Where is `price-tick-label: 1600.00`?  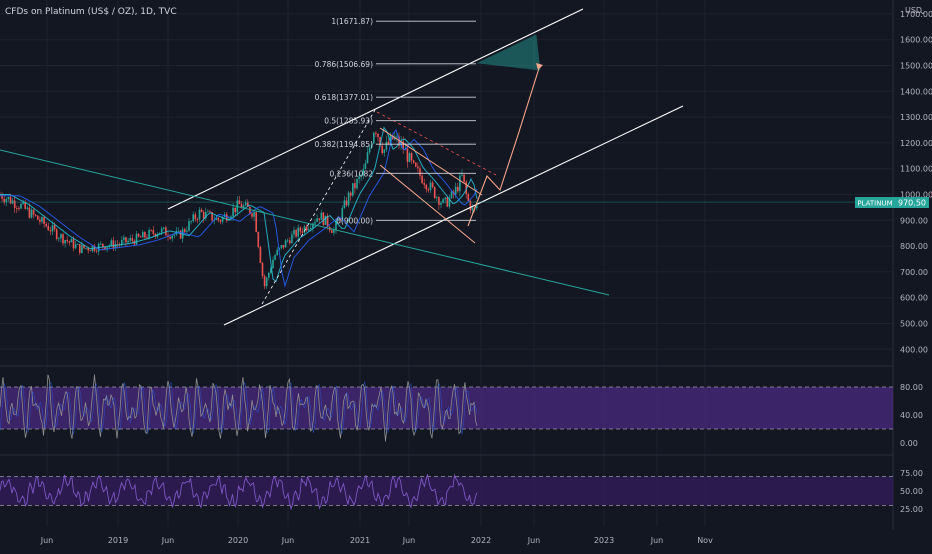
price-tick-label: 1600.00 is located at coordinates (916, 40).